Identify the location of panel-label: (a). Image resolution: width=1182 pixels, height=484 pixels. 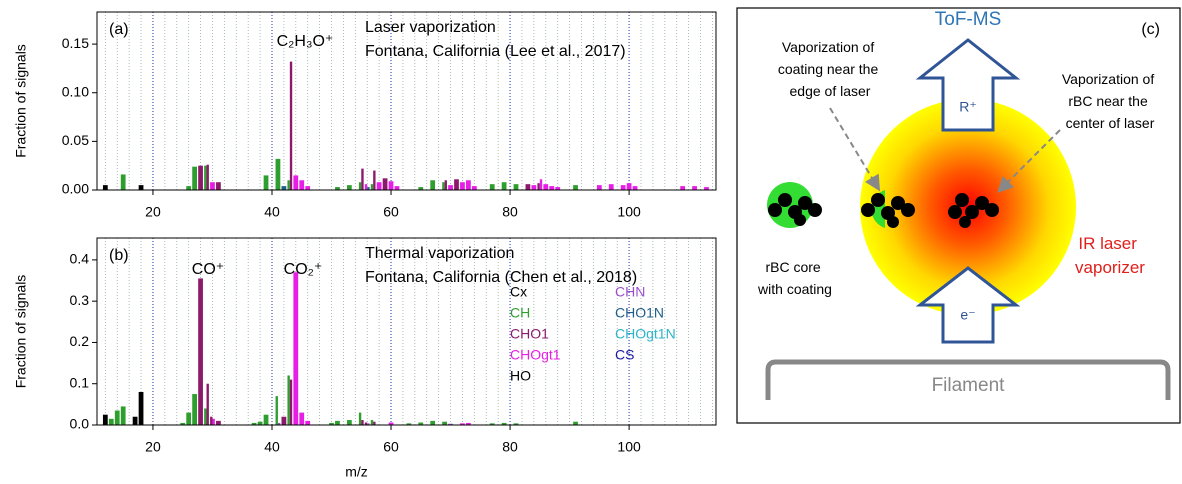
(119, 29).